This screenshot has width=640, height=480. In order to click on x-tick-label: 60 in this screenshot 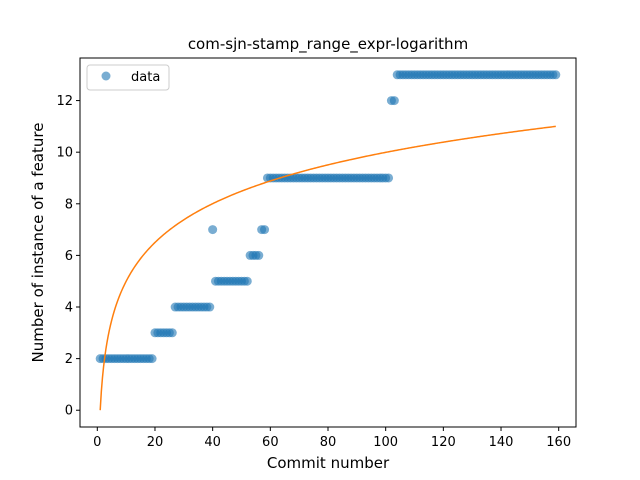, I will do `click(270, 442)`.